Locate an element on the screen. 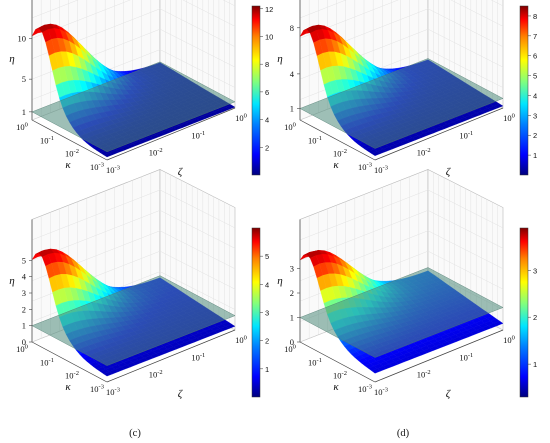  colorbar: 2 4 6 8 10 12 is located at coordinates (262, 90).